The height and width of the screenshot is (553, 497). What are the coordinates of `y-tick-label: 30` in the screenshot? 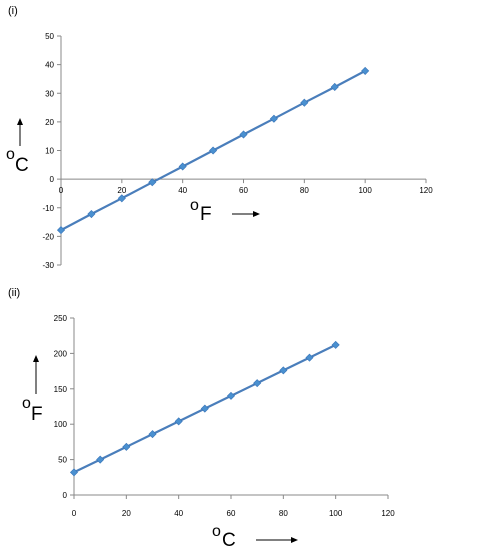 It's located at (49, 93).